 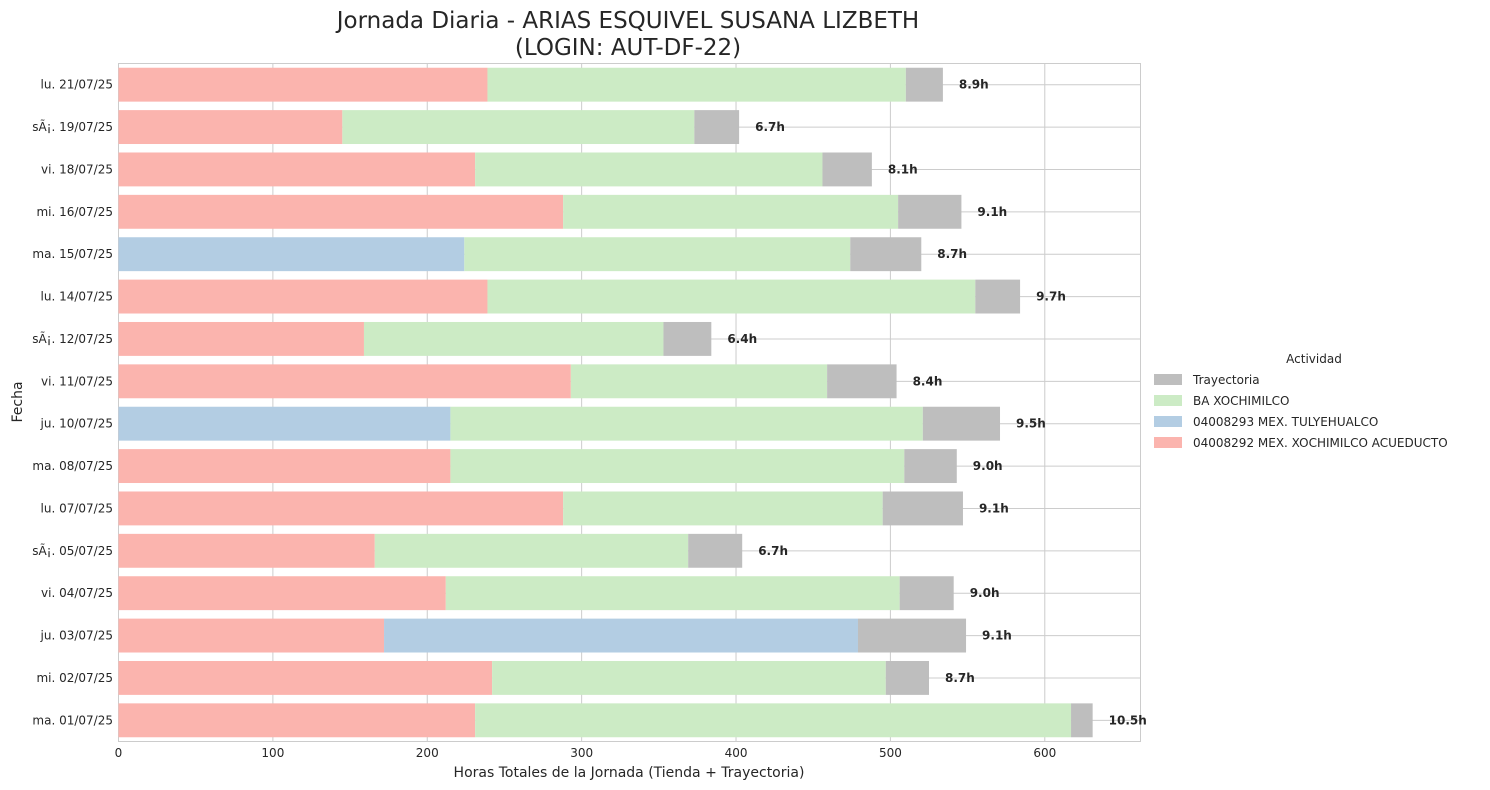 I want to click on y-tick-label: sÃ¡. 12/07/25, so click(x=72, y=338).